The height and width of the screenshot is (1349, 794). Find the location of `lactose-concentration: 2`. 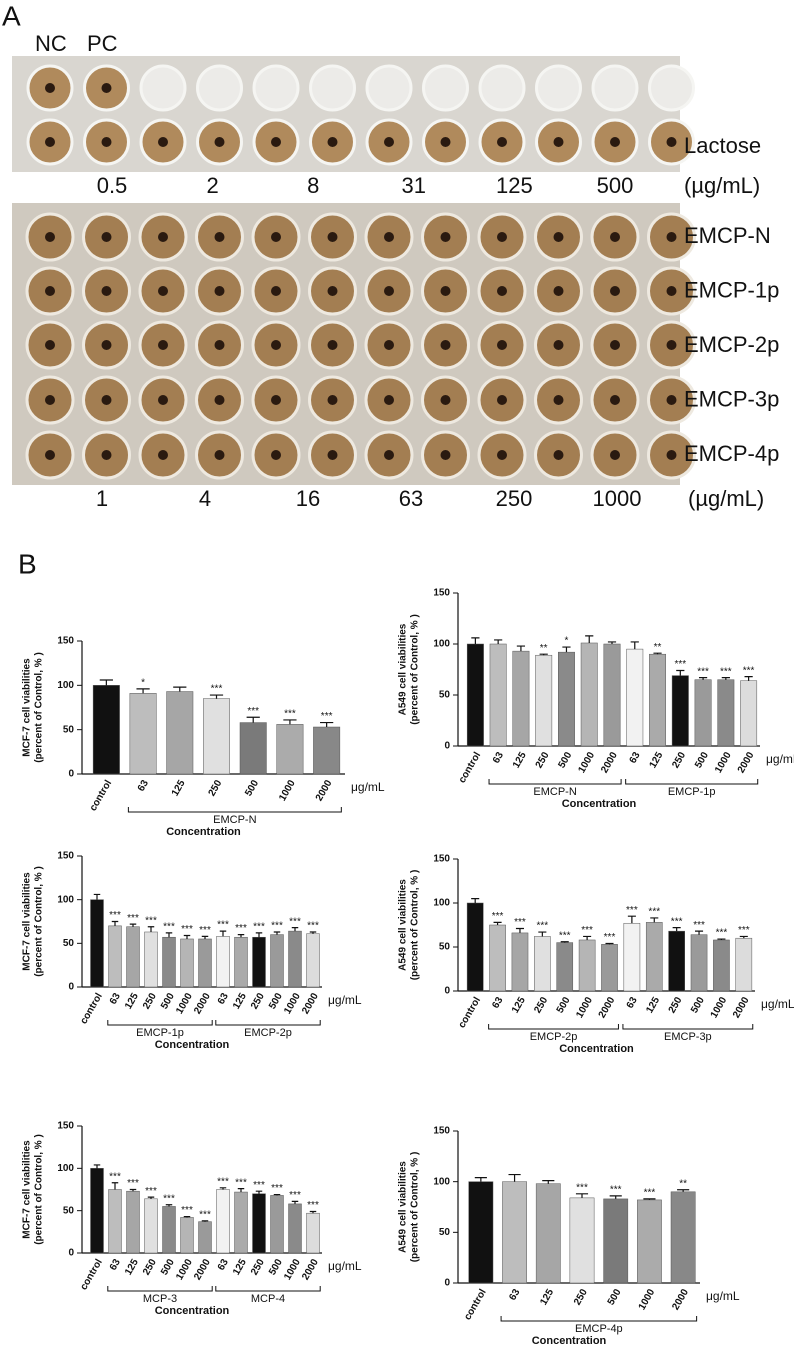

lactose-concentration: 2 is located at coordinates (212, 185).